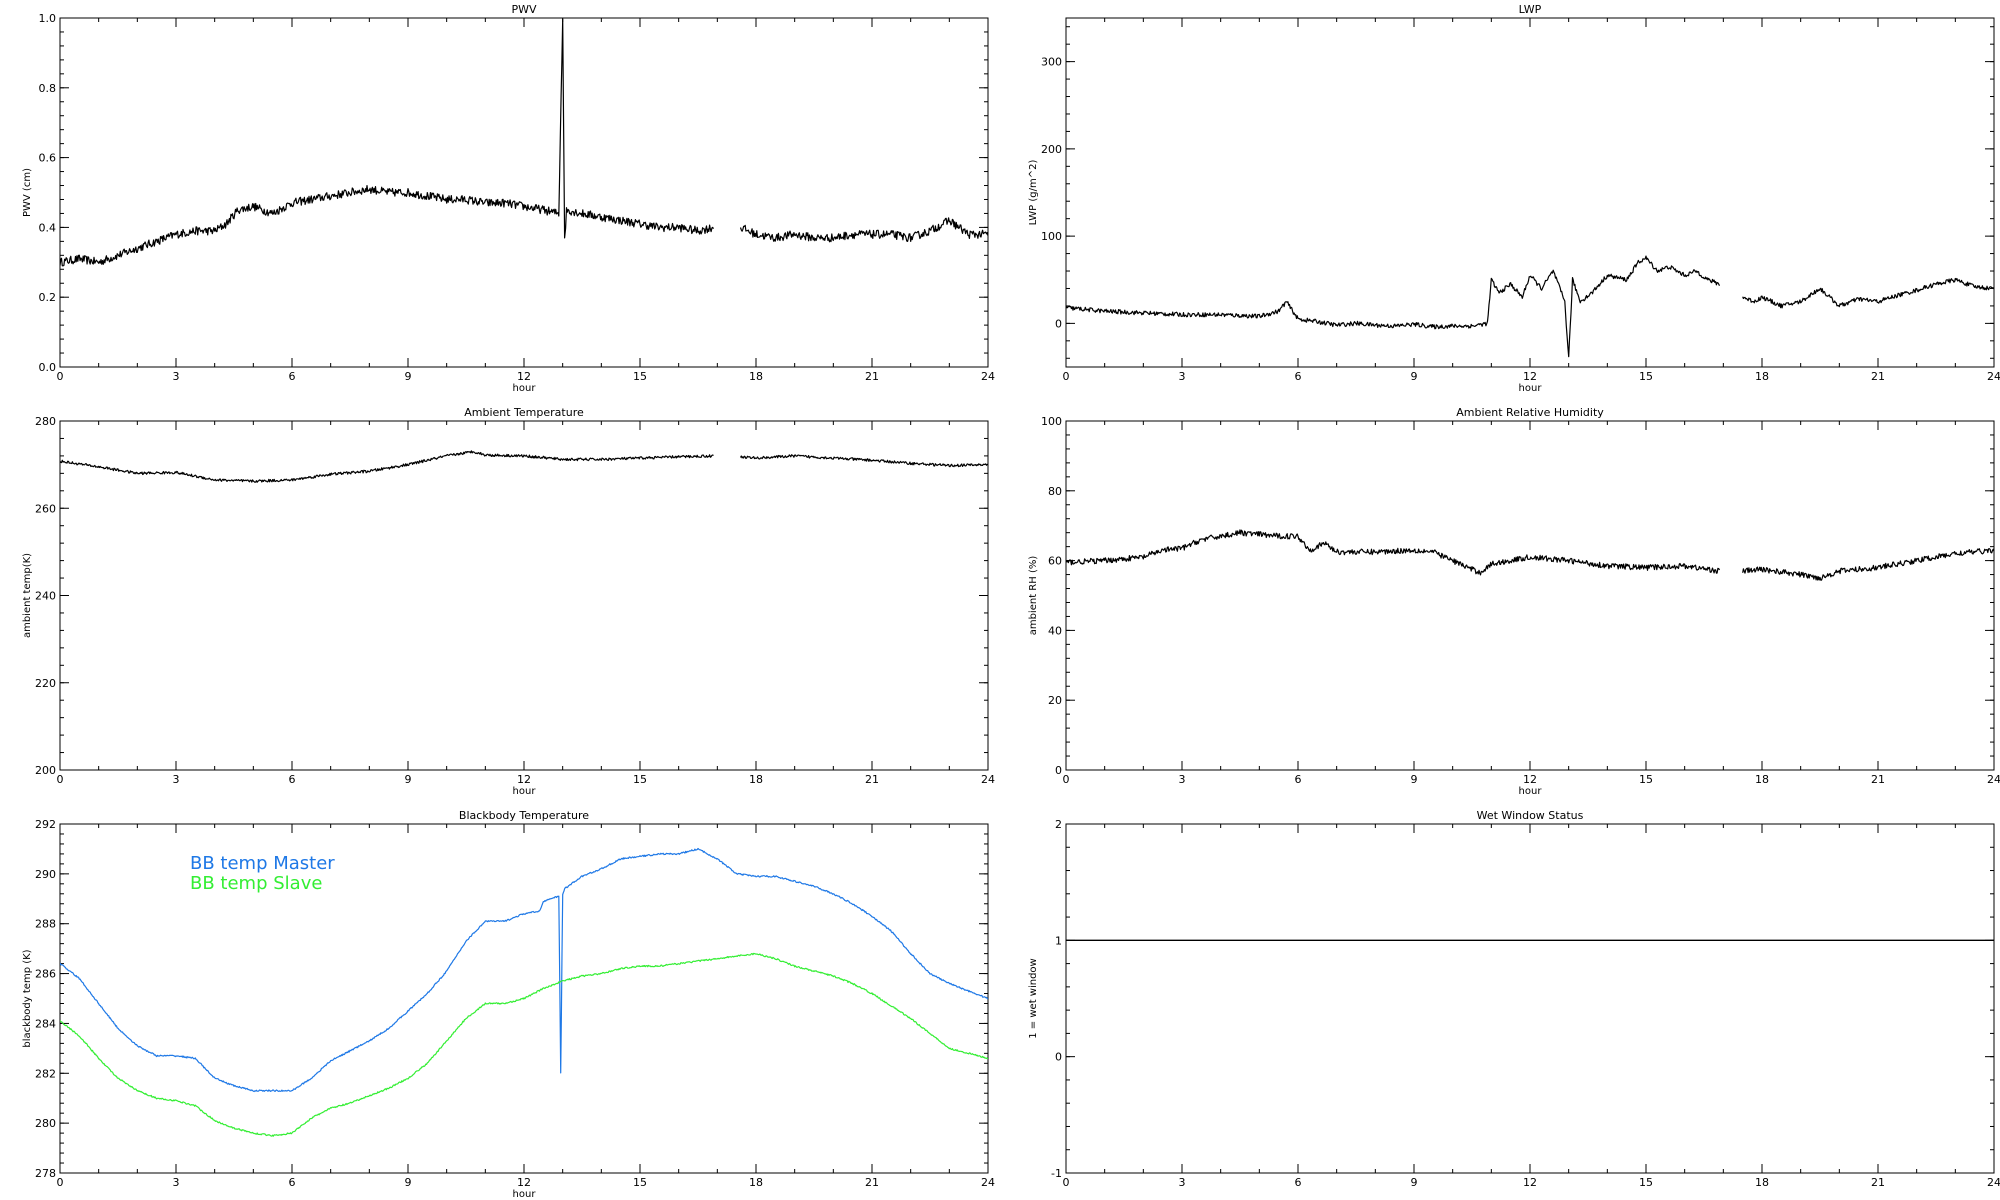  Describe the element at coordinates (1058, 940) in the screenshot. I see `y-tick-label: 1` at that location.